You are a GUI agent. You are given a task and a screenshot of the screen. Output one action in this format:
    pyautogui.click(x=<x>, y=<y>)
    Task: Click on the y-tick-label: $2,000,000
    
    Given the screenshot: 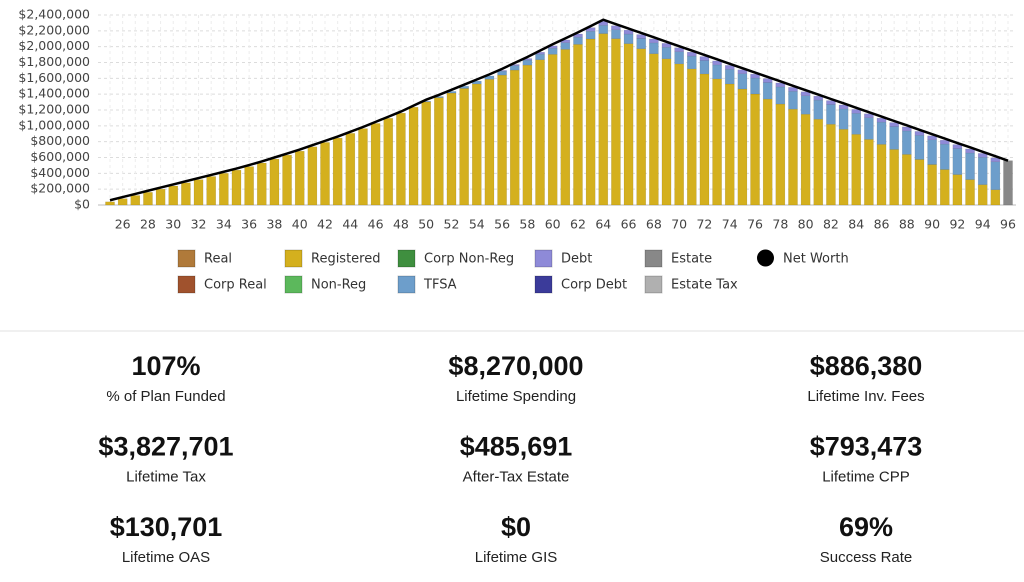 What is the action you would take?
    pyautogui.click(x=54, y=45)
    